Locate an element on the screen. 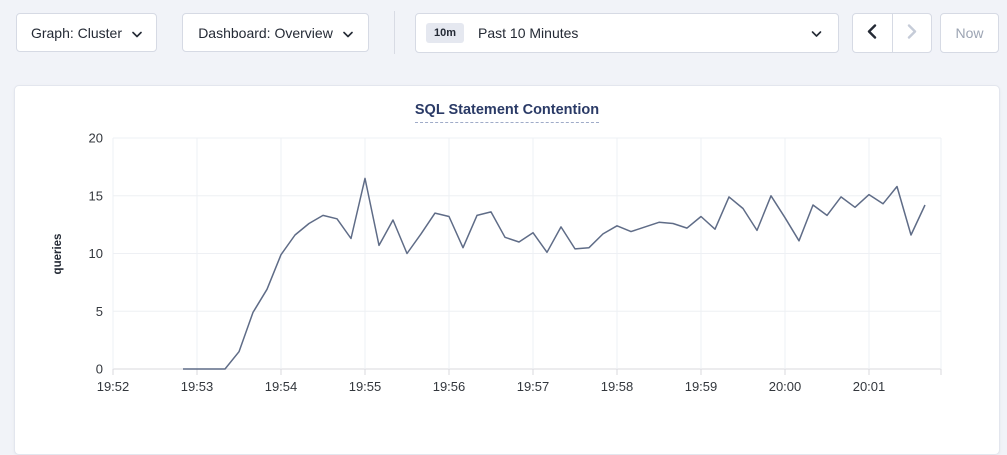 The width and height of the screenshot is (1007, 455). y-axis-label: queries is located at coordinates (58, 254).